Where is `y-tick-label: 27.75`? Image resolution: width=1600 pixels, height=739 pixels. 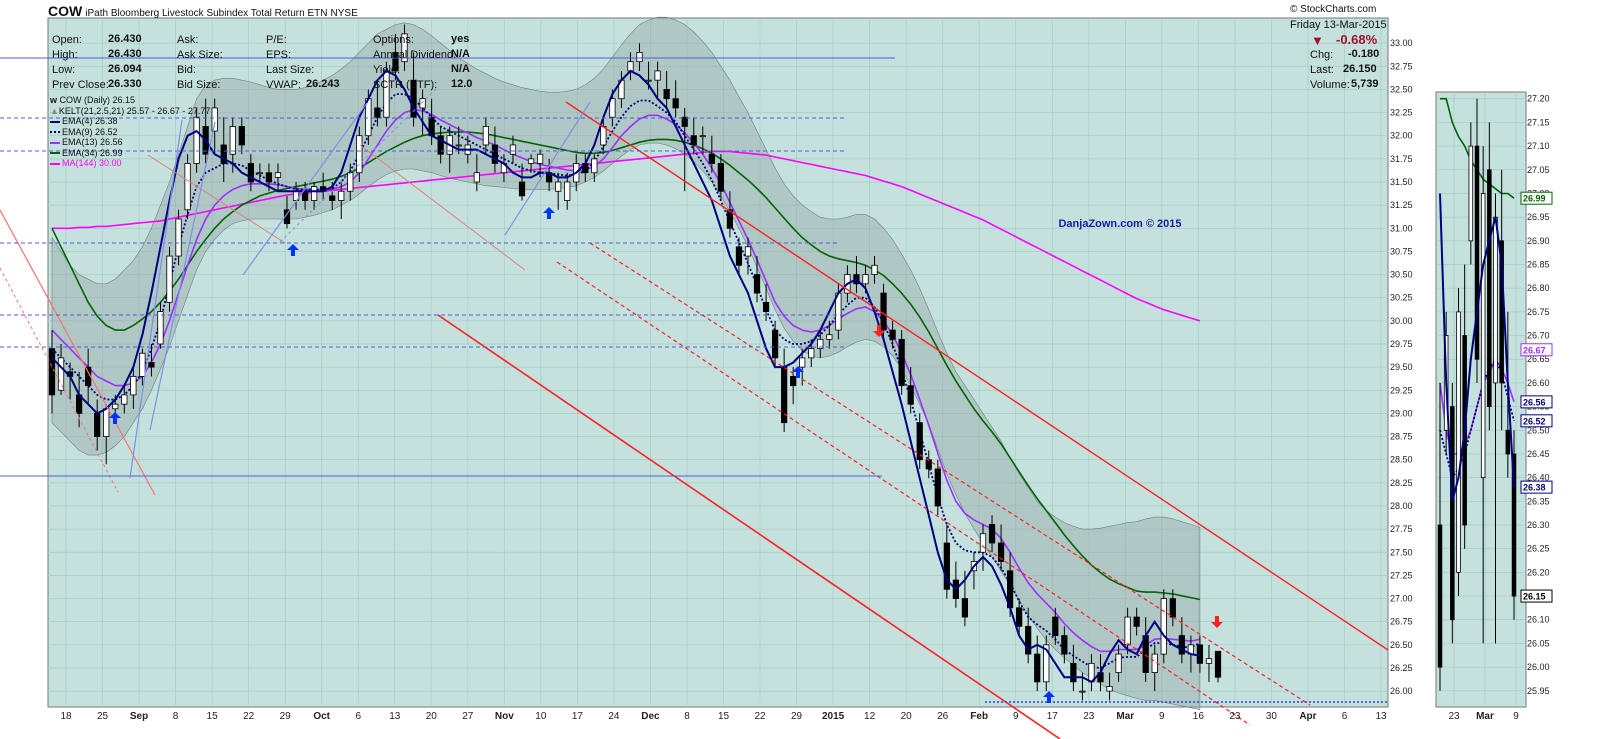 y-tick-label: 27.75 is located at coordinates (1401, 529).